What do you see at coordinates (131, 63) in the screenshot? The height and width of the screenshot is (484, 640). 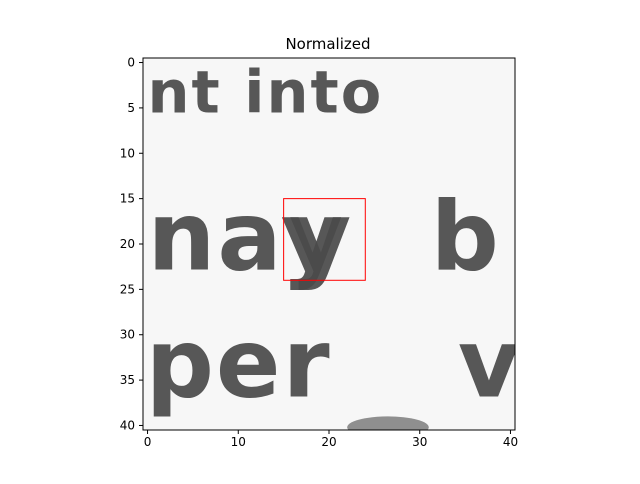 I see `y-tick-label: 0` at bounding box center [131, 63].